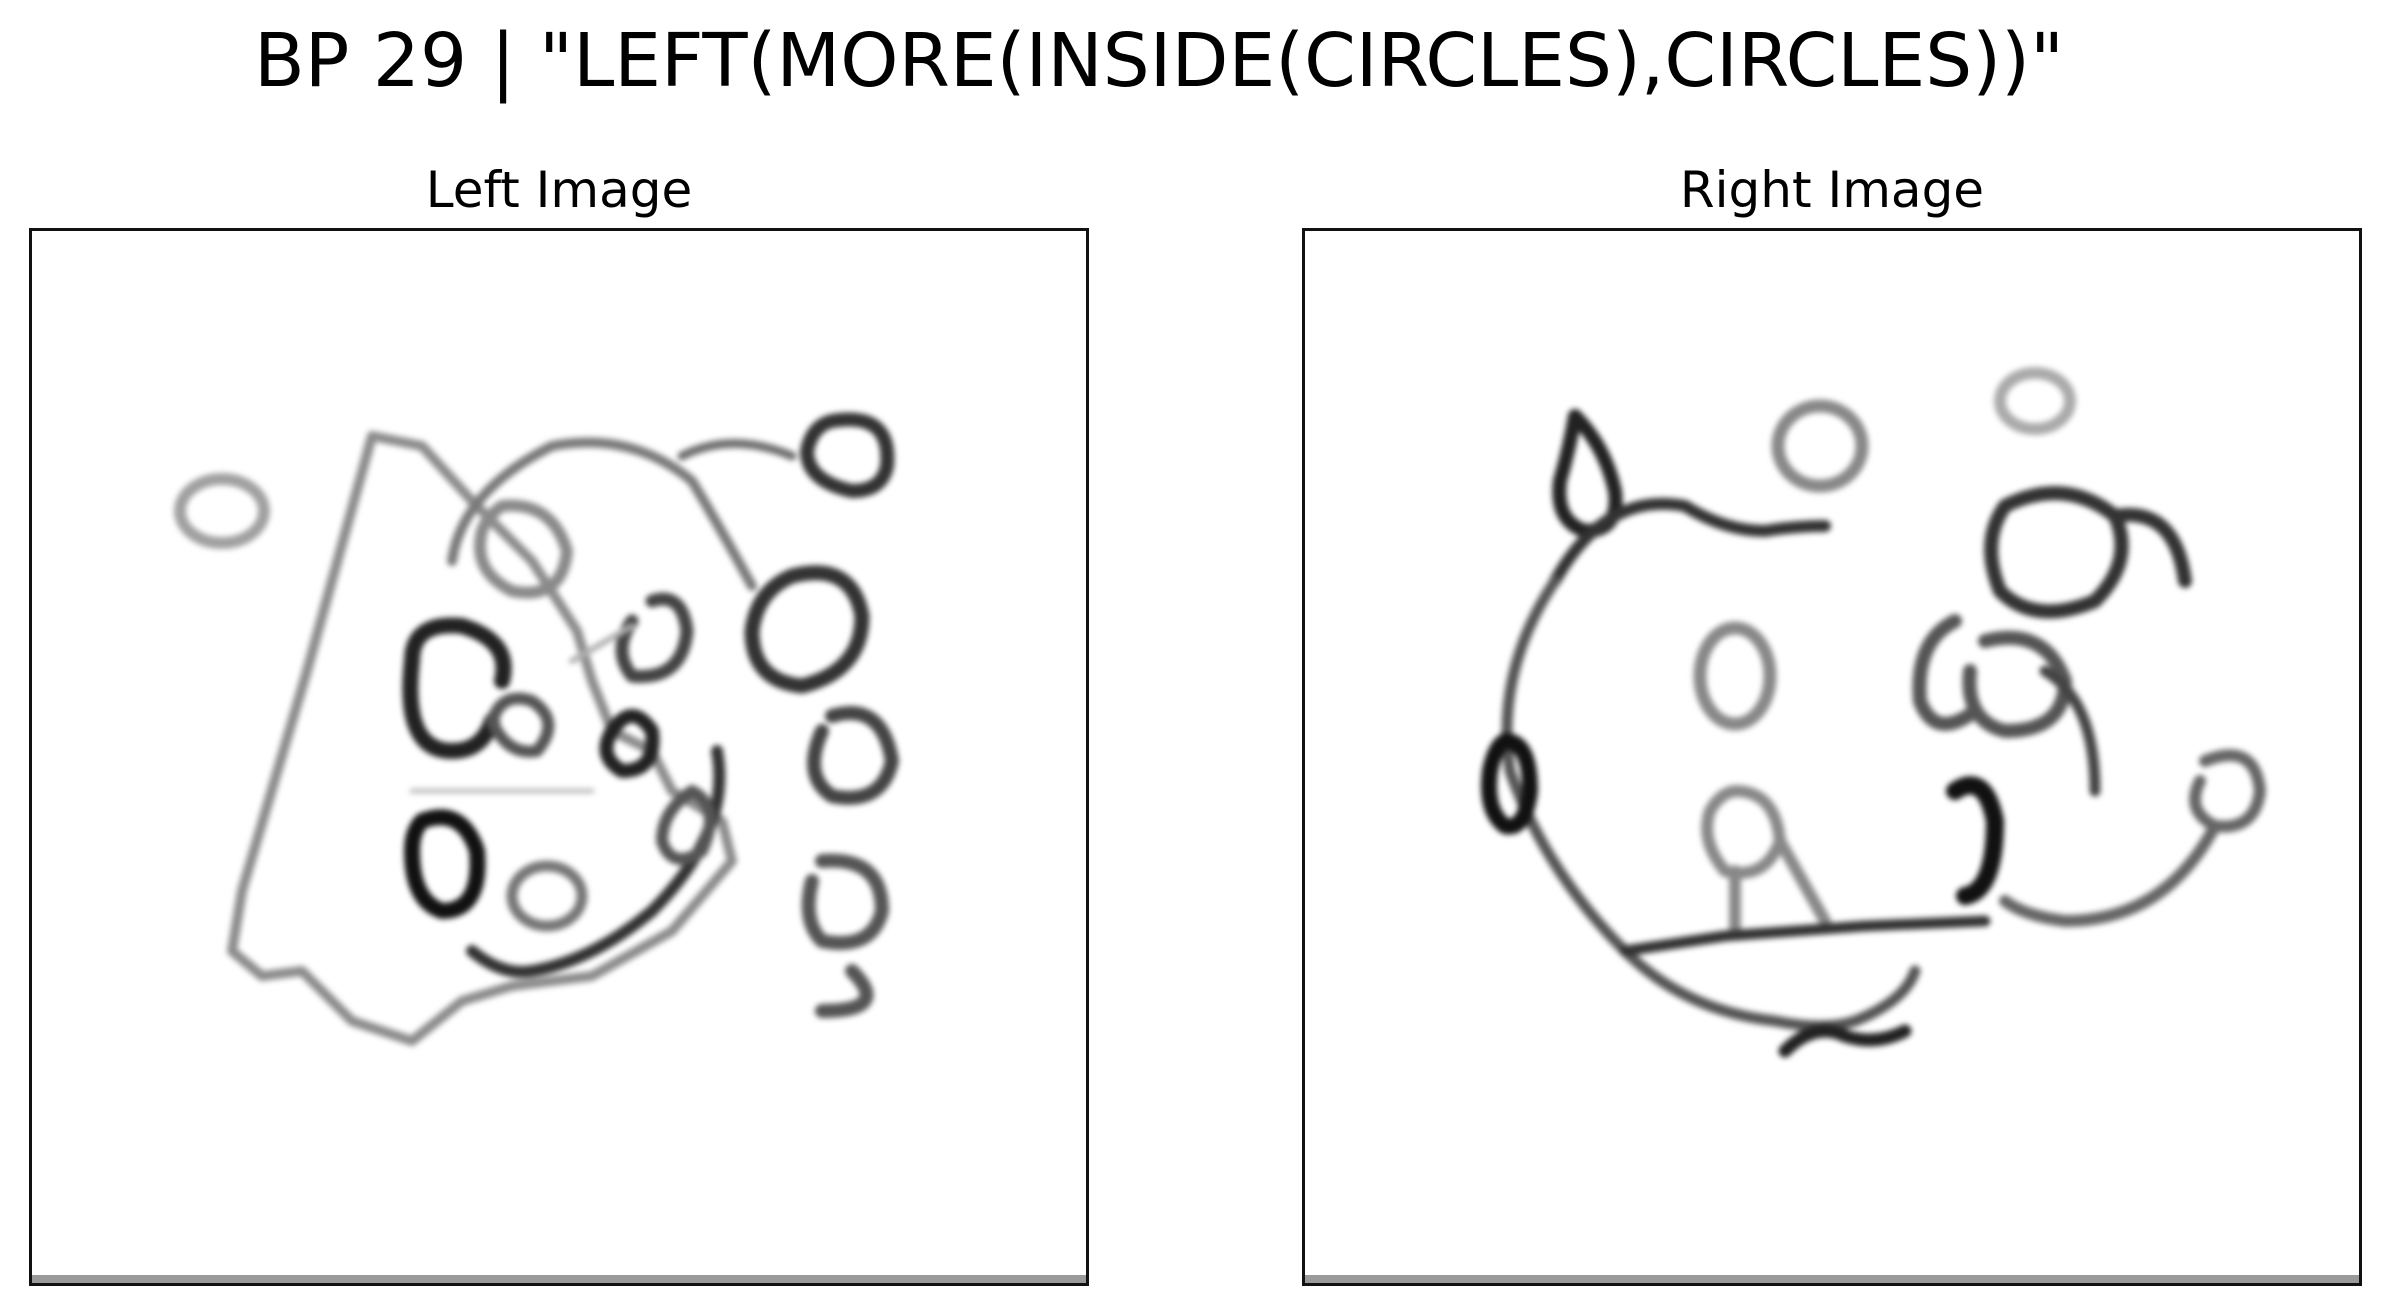  I want to click on circle-middle-lower, so click(1766, 861).